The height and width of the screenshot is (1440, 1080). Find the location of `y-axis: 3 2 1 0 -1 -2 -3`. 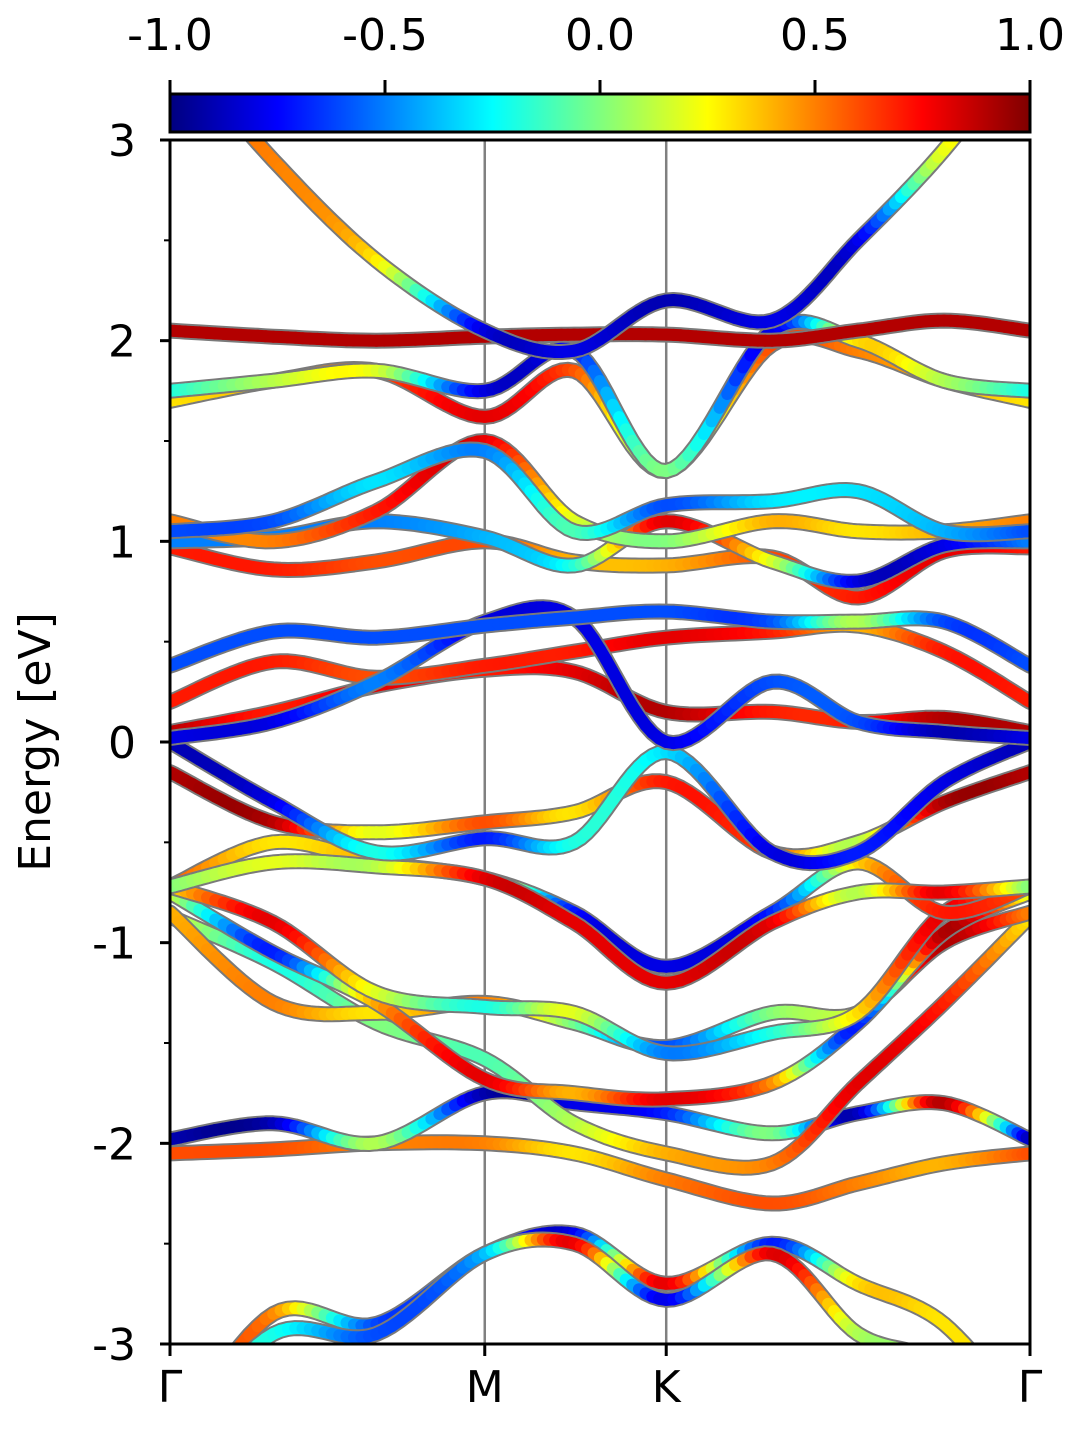

y-axis: 3 2 1 0 -1 -2 -3 is located at coordinates (131, 743).